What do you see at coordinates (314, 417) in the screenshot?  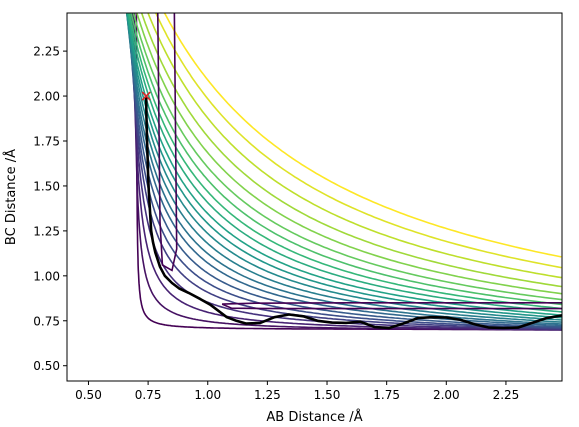 I see `x-axis-label: AB Distance /Å` at bounding box center [314, 417].